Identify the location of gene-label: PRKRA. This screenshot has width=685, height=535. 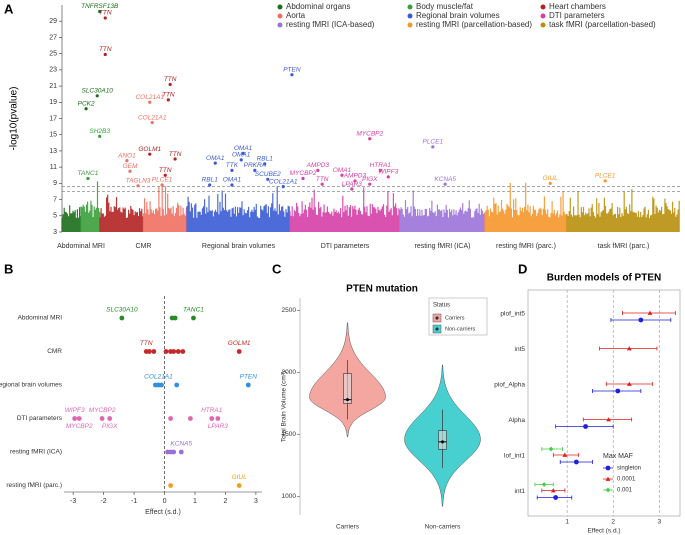
(255, 165).